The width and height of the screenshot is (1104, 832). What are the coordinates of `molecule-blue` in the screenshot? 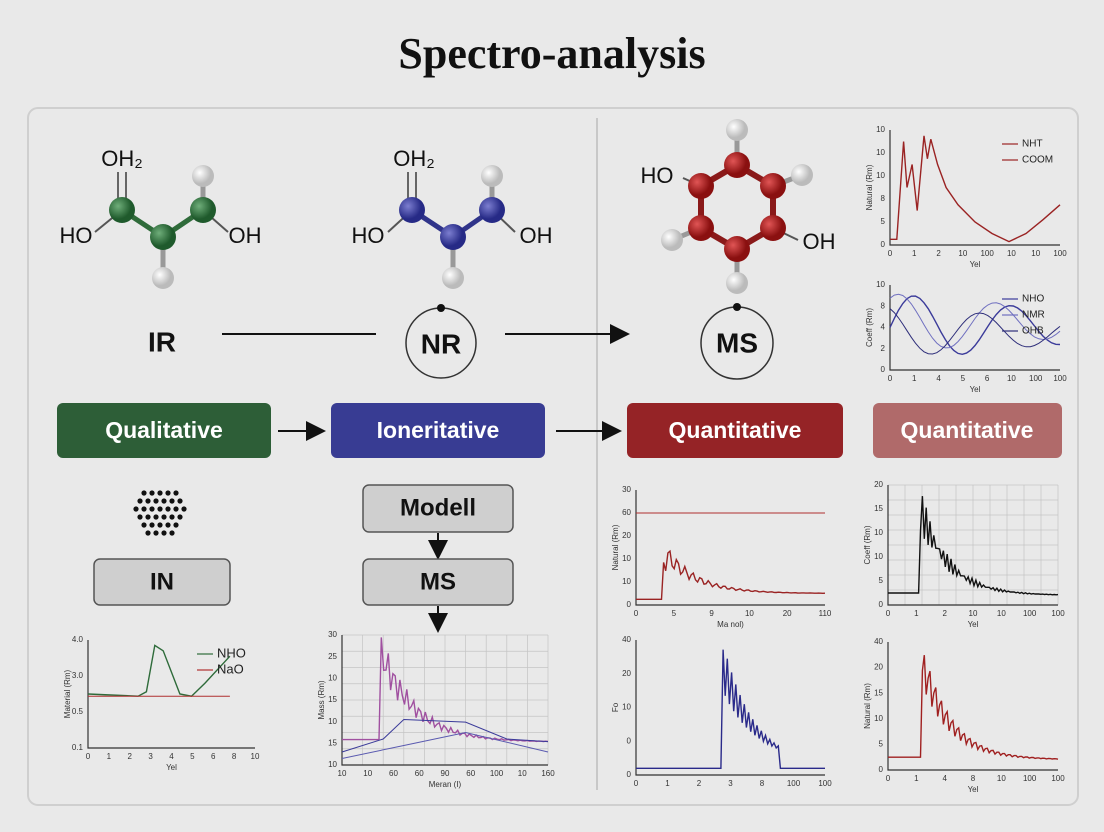 It's located at (451, 227).